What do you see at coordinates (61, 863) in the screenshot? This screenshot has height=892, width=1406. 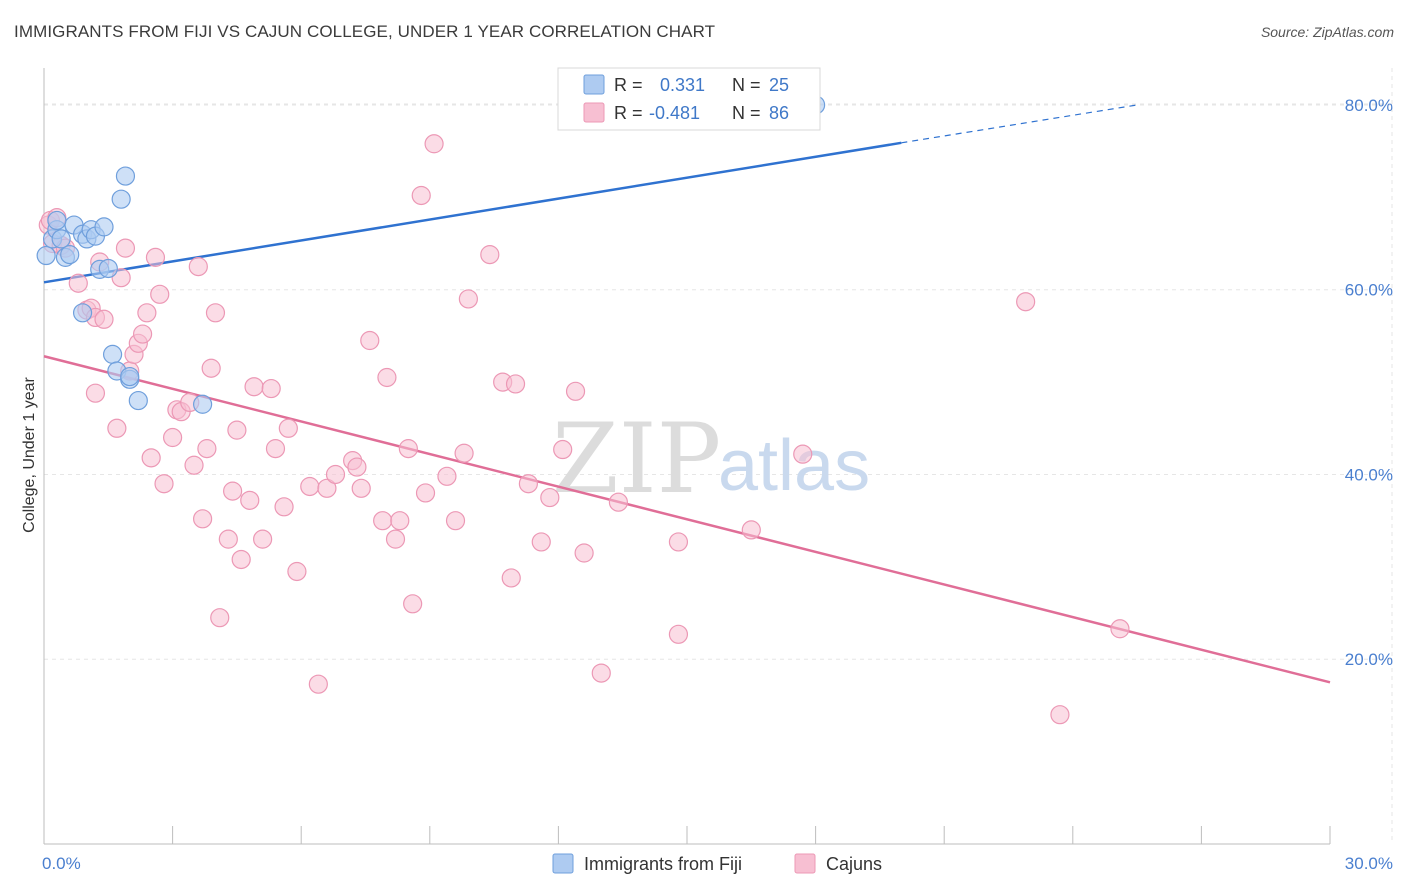 I see `x-tick-label-min: 0.0%` at bounding box center [61, 863].